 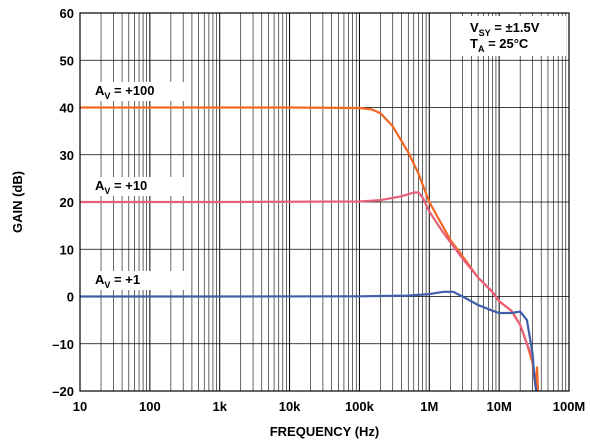 What do you see at coordinates (67, 108) in the screenshot?
I see `y-tick-label: 40` at bounding box center [67, 108].